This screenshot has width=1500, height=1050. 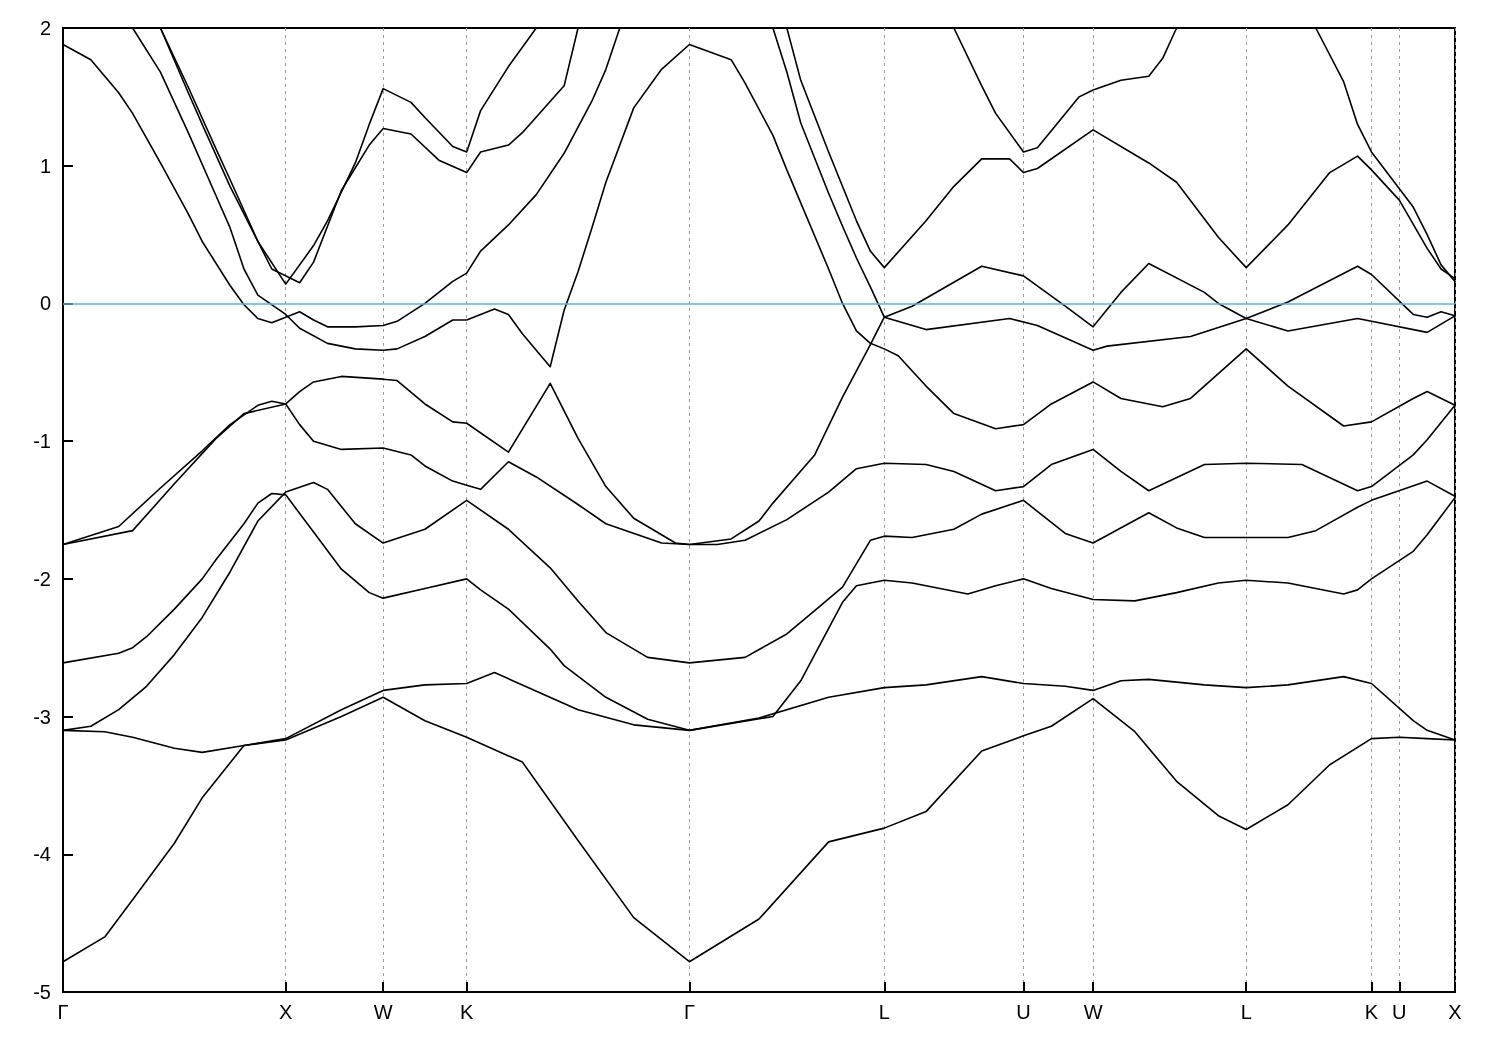 I want to click on y-tick-label: -2, so click(x=42, y=578).